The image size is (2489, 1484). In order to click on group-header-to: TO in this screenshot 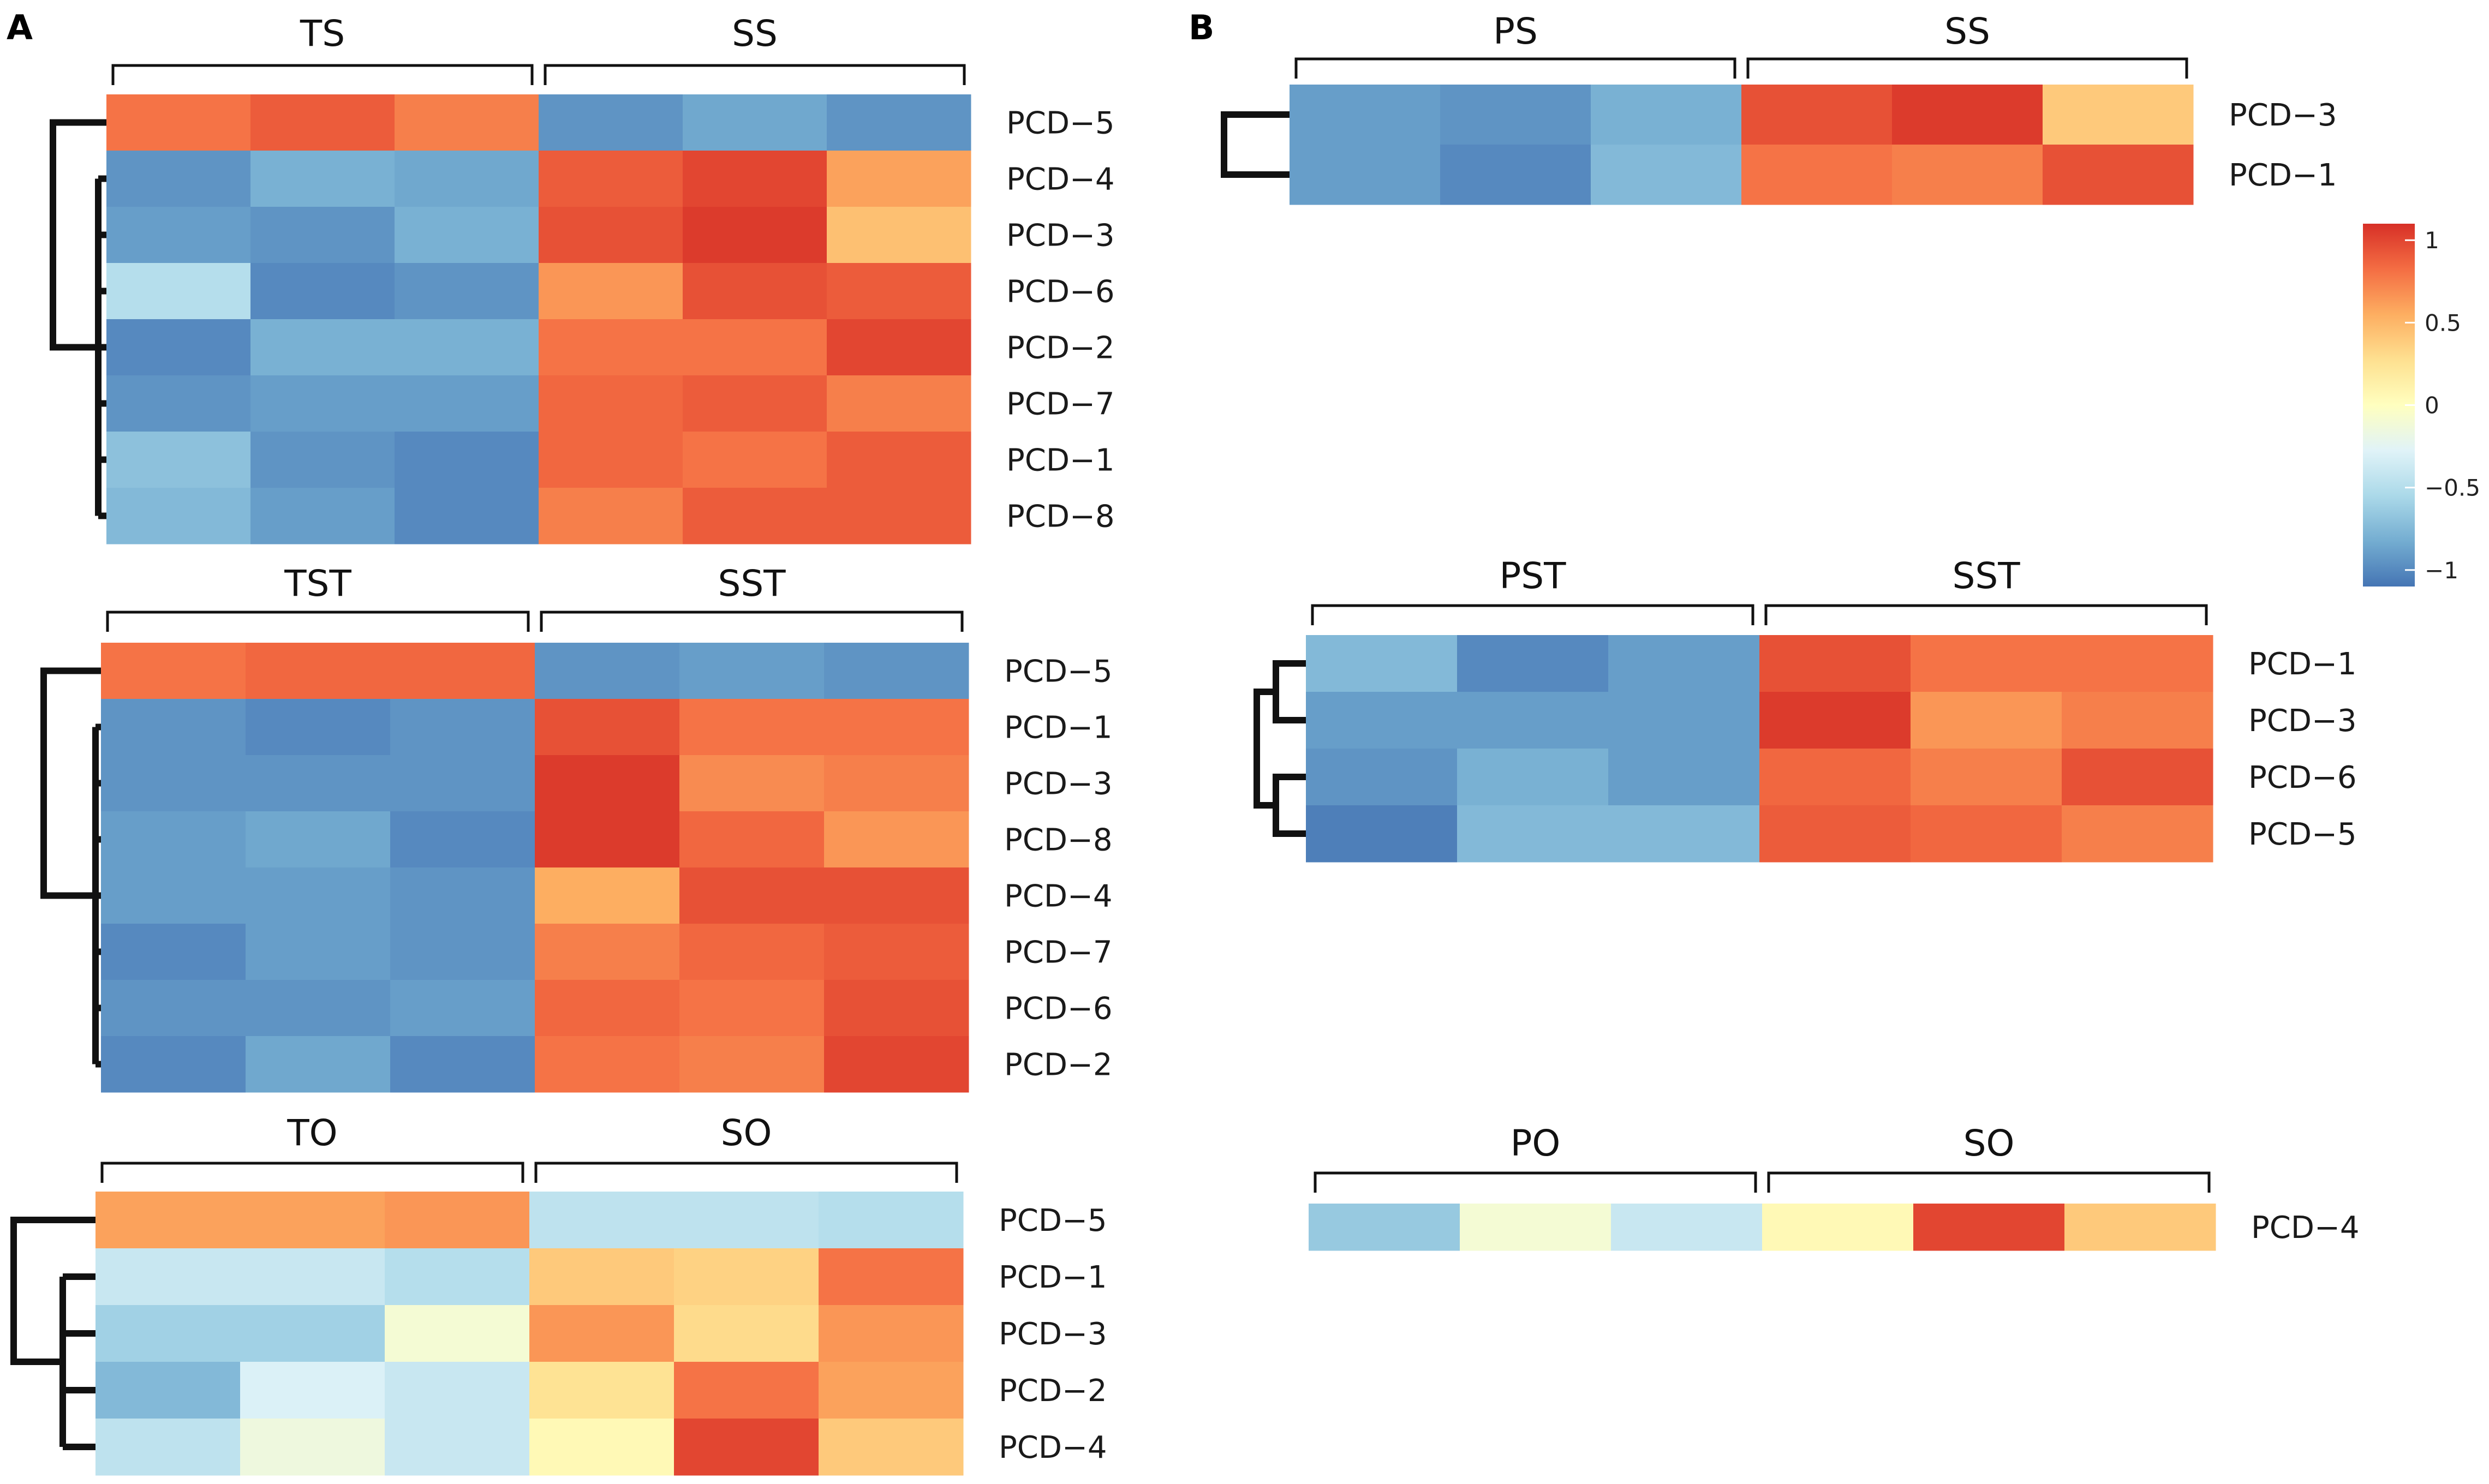, I will do `click(311, 1133)`.